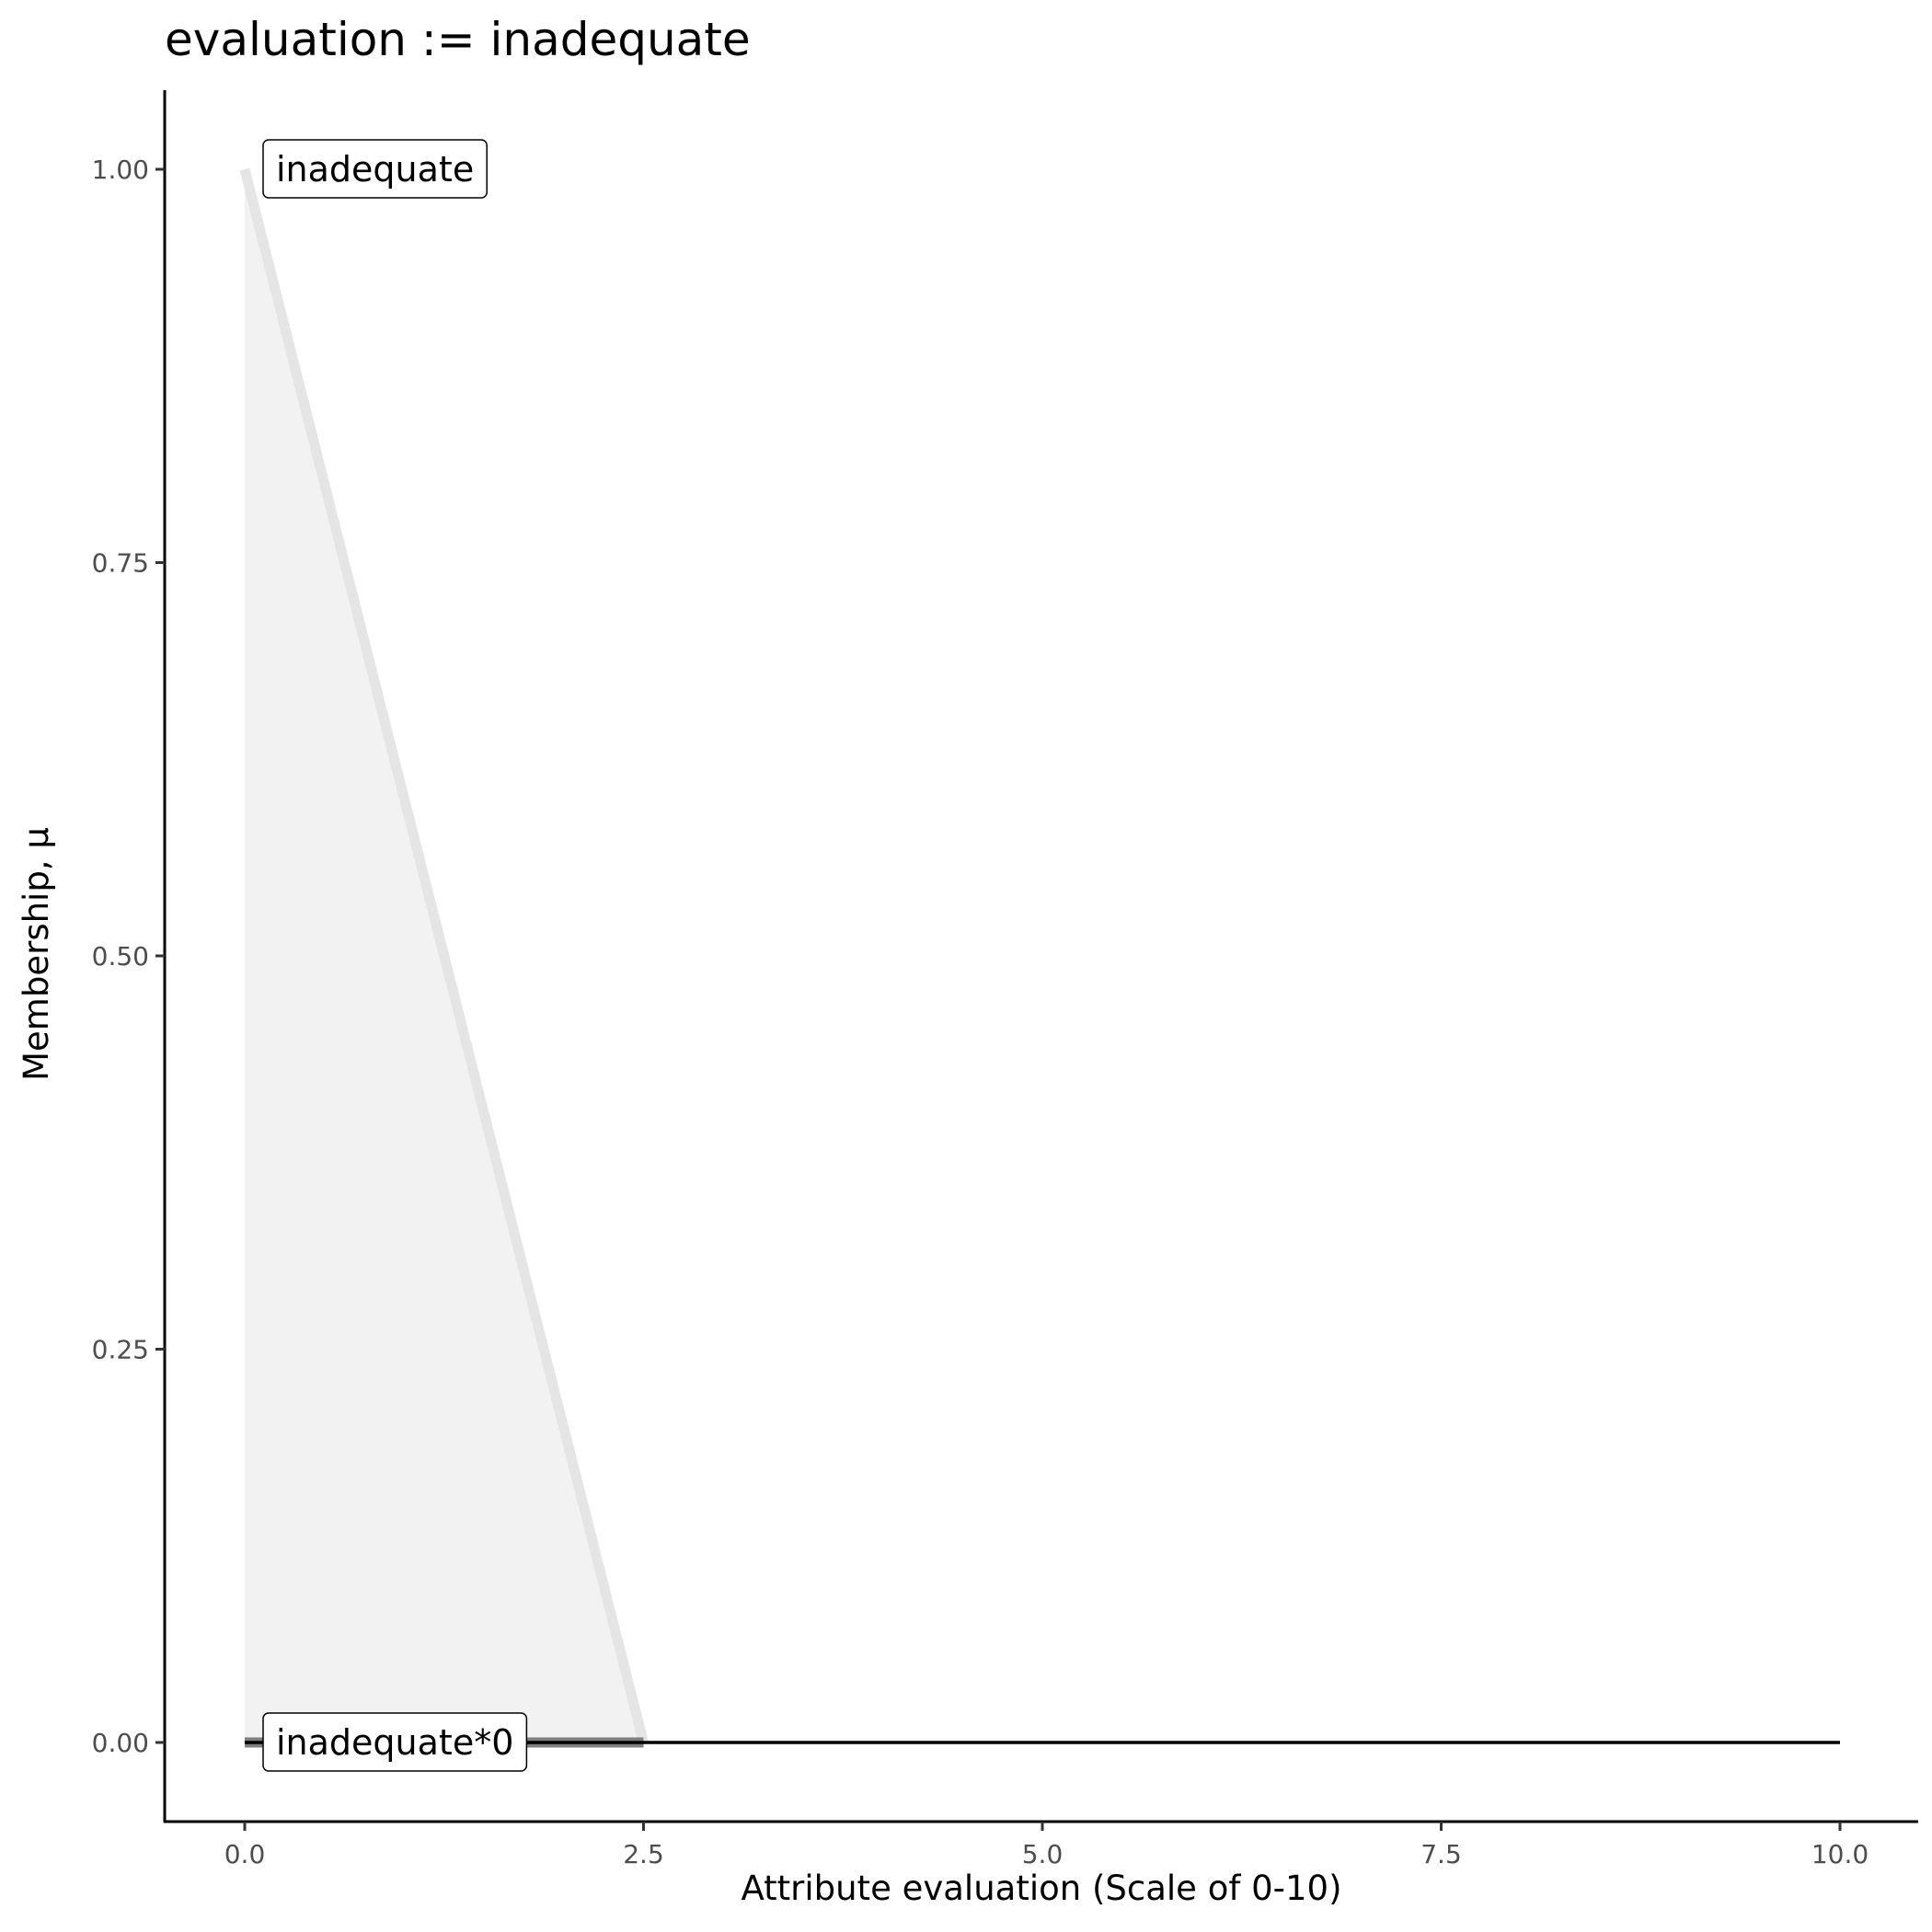 This screenshot has height=1932, width=1932. I want to click on x-tick-label: 5.0, so click(1043, 1854).